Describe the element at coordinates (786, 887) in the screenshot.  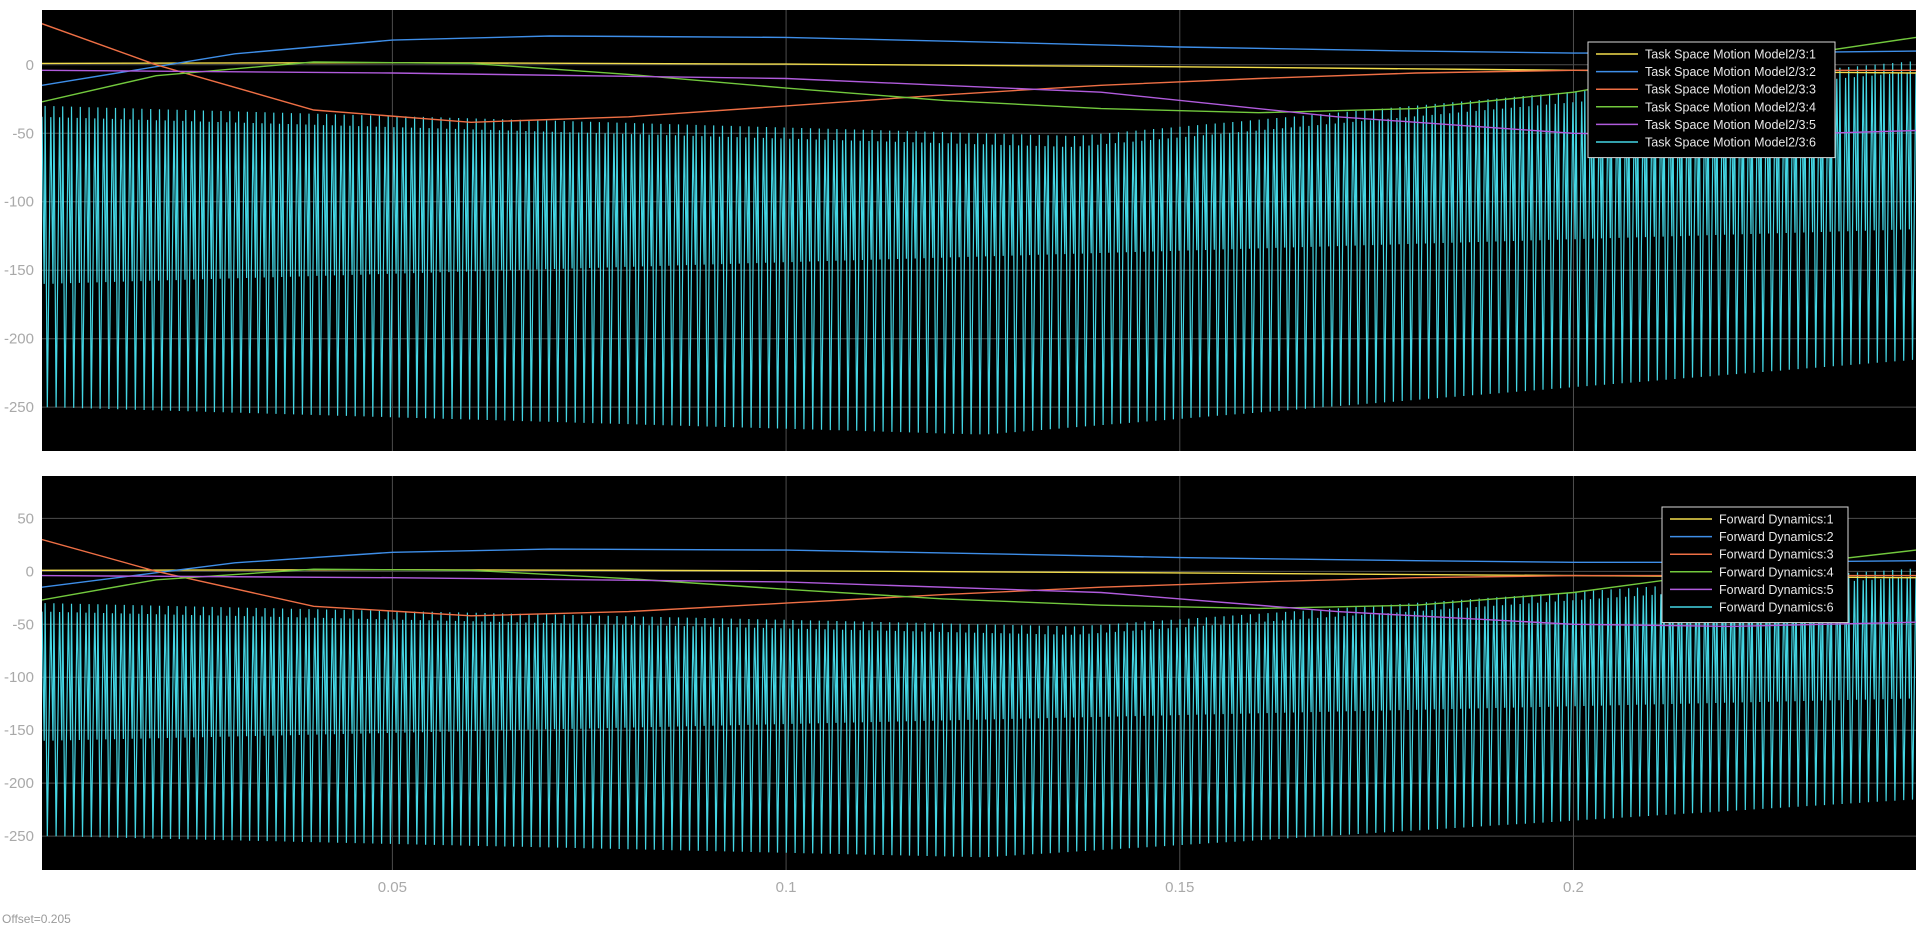
I see `x-tick-label: 0.1` at that location.